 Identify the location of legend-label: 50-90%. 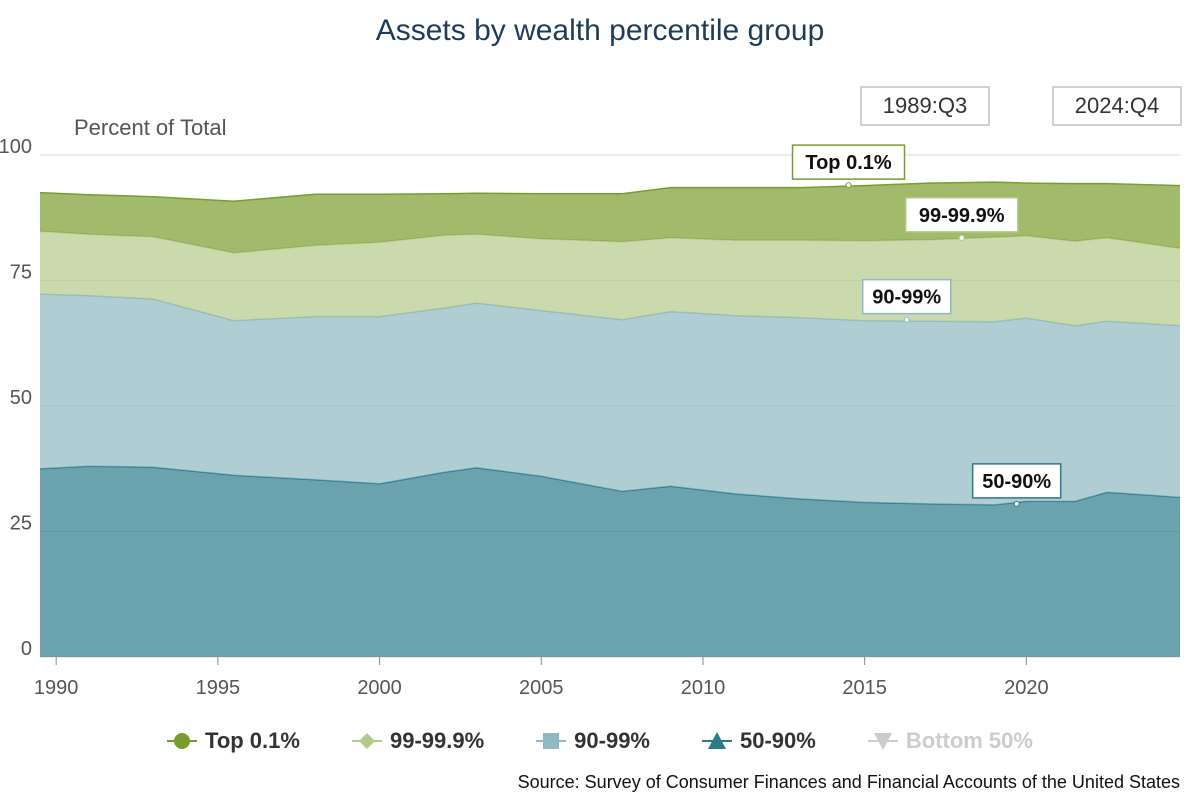
(778, 740).